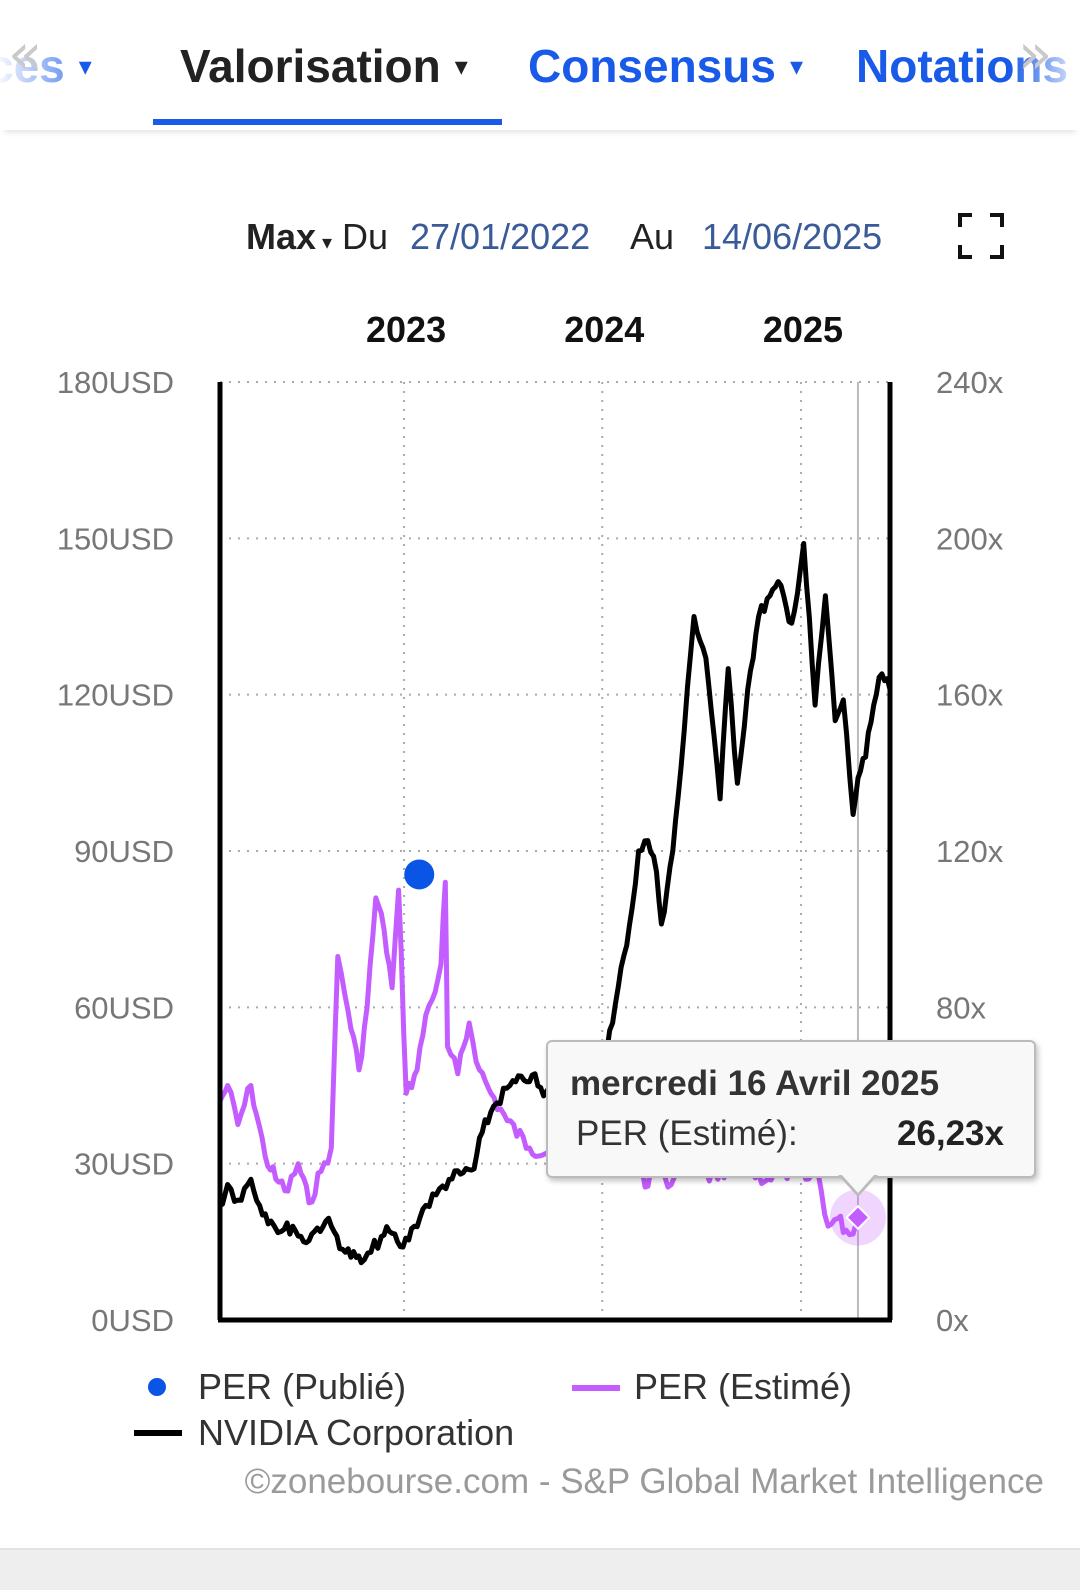  I want to click on tab-valorisation-label: Valorisation, so click(310, 66).